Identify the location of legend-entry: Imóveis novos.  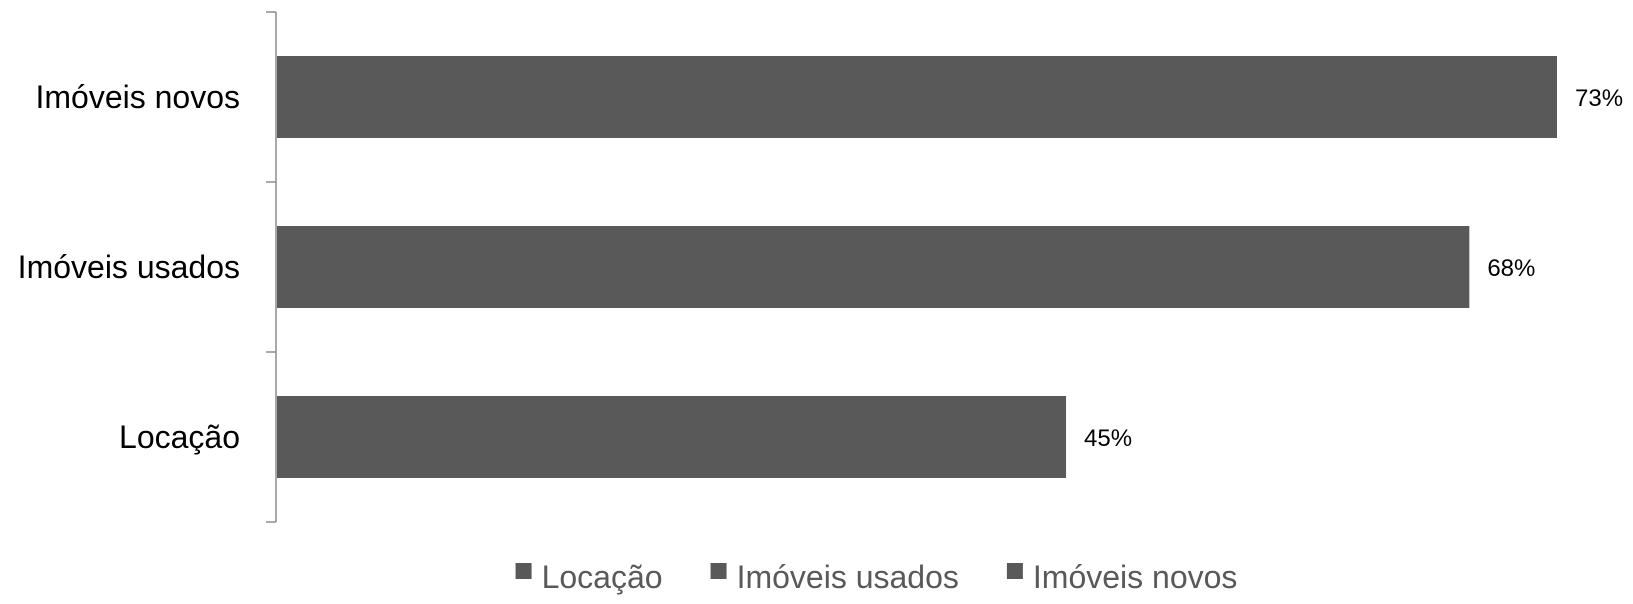
(1122, 577).